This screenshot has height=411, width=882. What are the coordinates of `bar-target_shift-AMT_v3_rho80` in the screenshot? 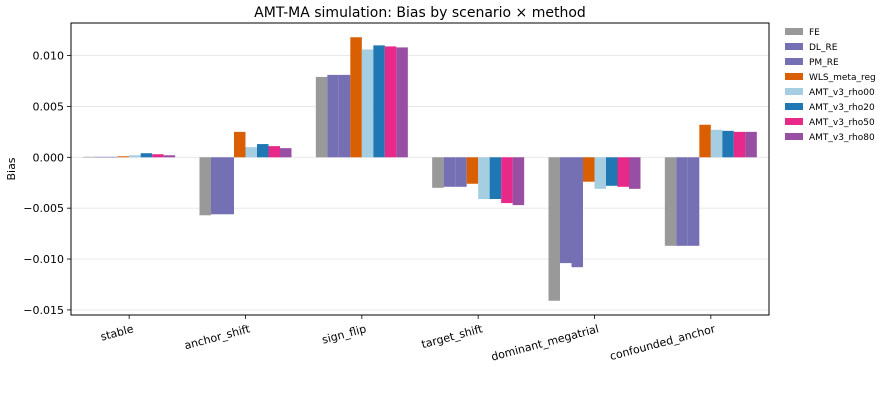 It's located at (518, 181).